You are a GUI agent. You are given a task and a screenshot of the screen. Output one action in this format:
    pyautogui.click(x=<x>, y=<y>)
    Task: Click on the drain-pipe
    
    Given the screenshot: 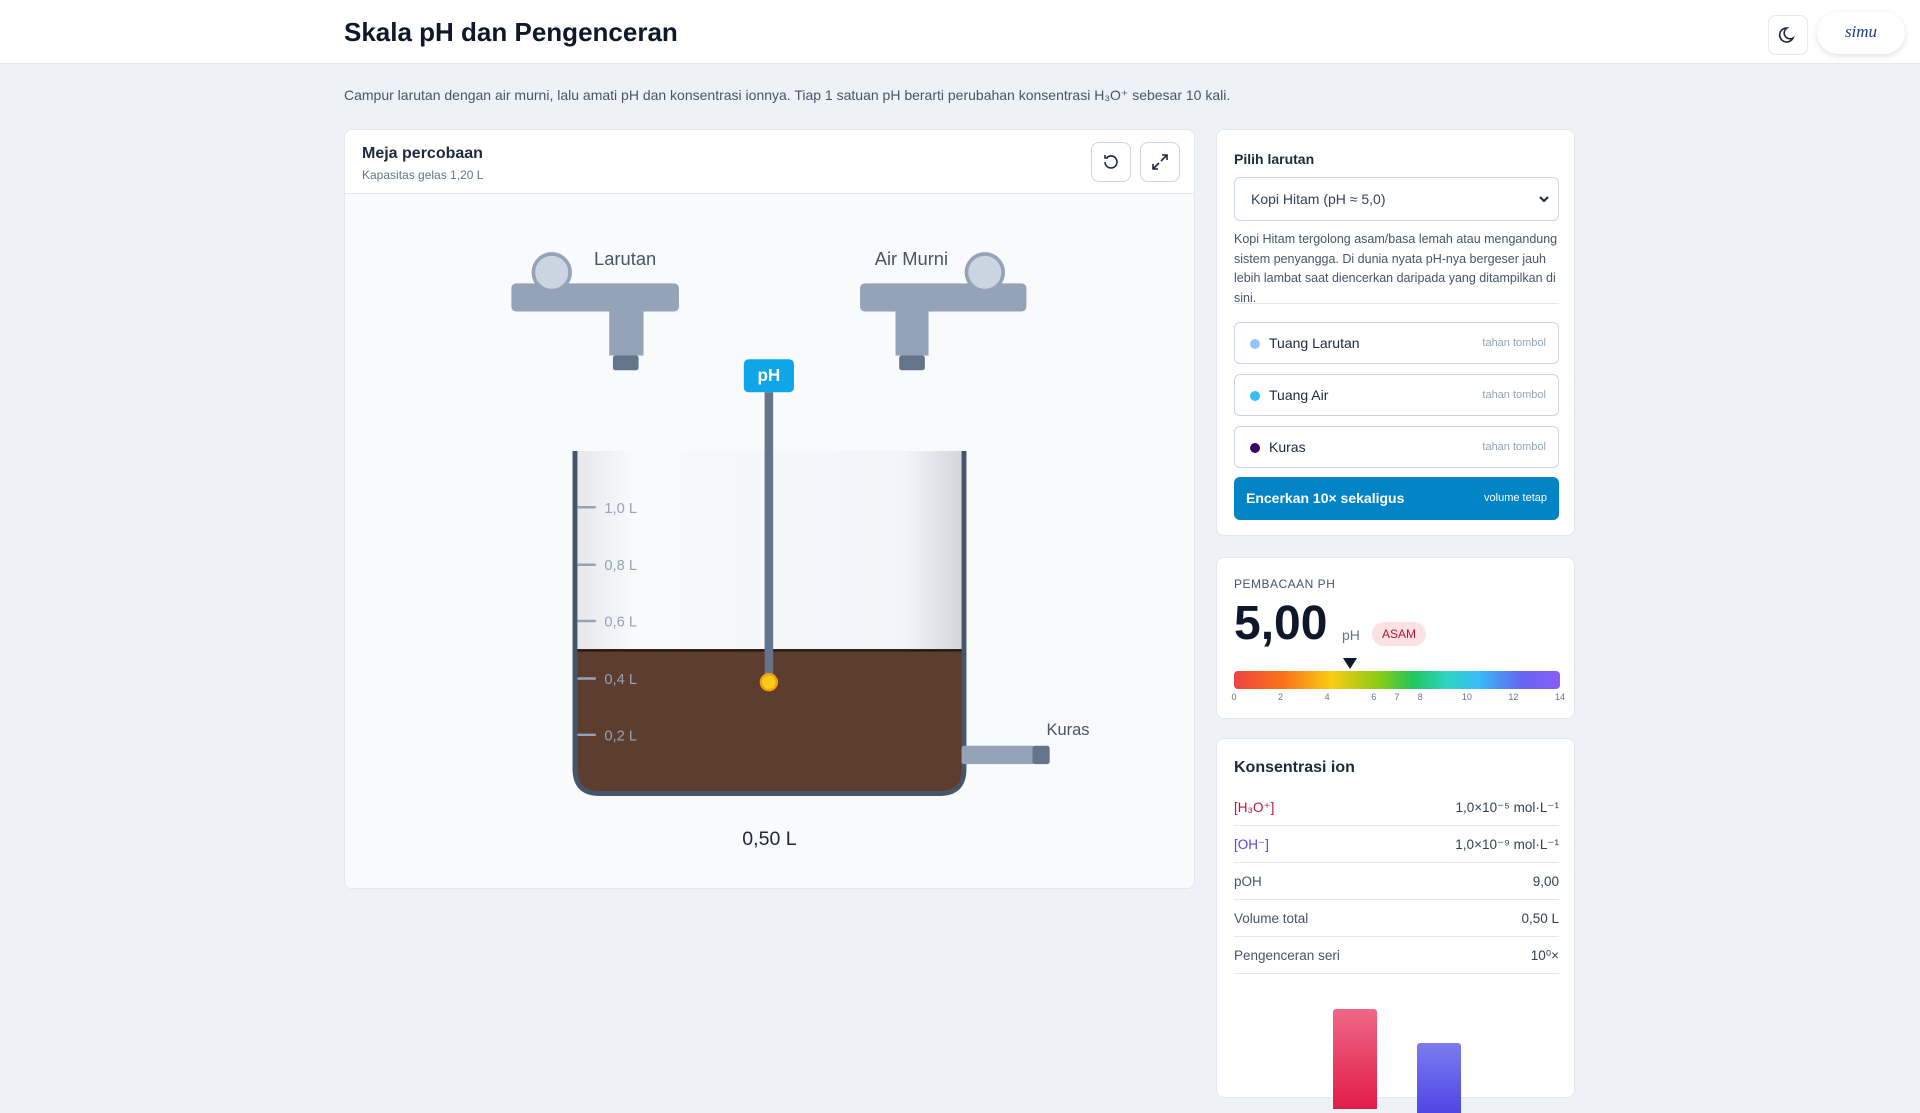 What is the action you would take?
    pyautogui.click(x=1005, y=755)
    